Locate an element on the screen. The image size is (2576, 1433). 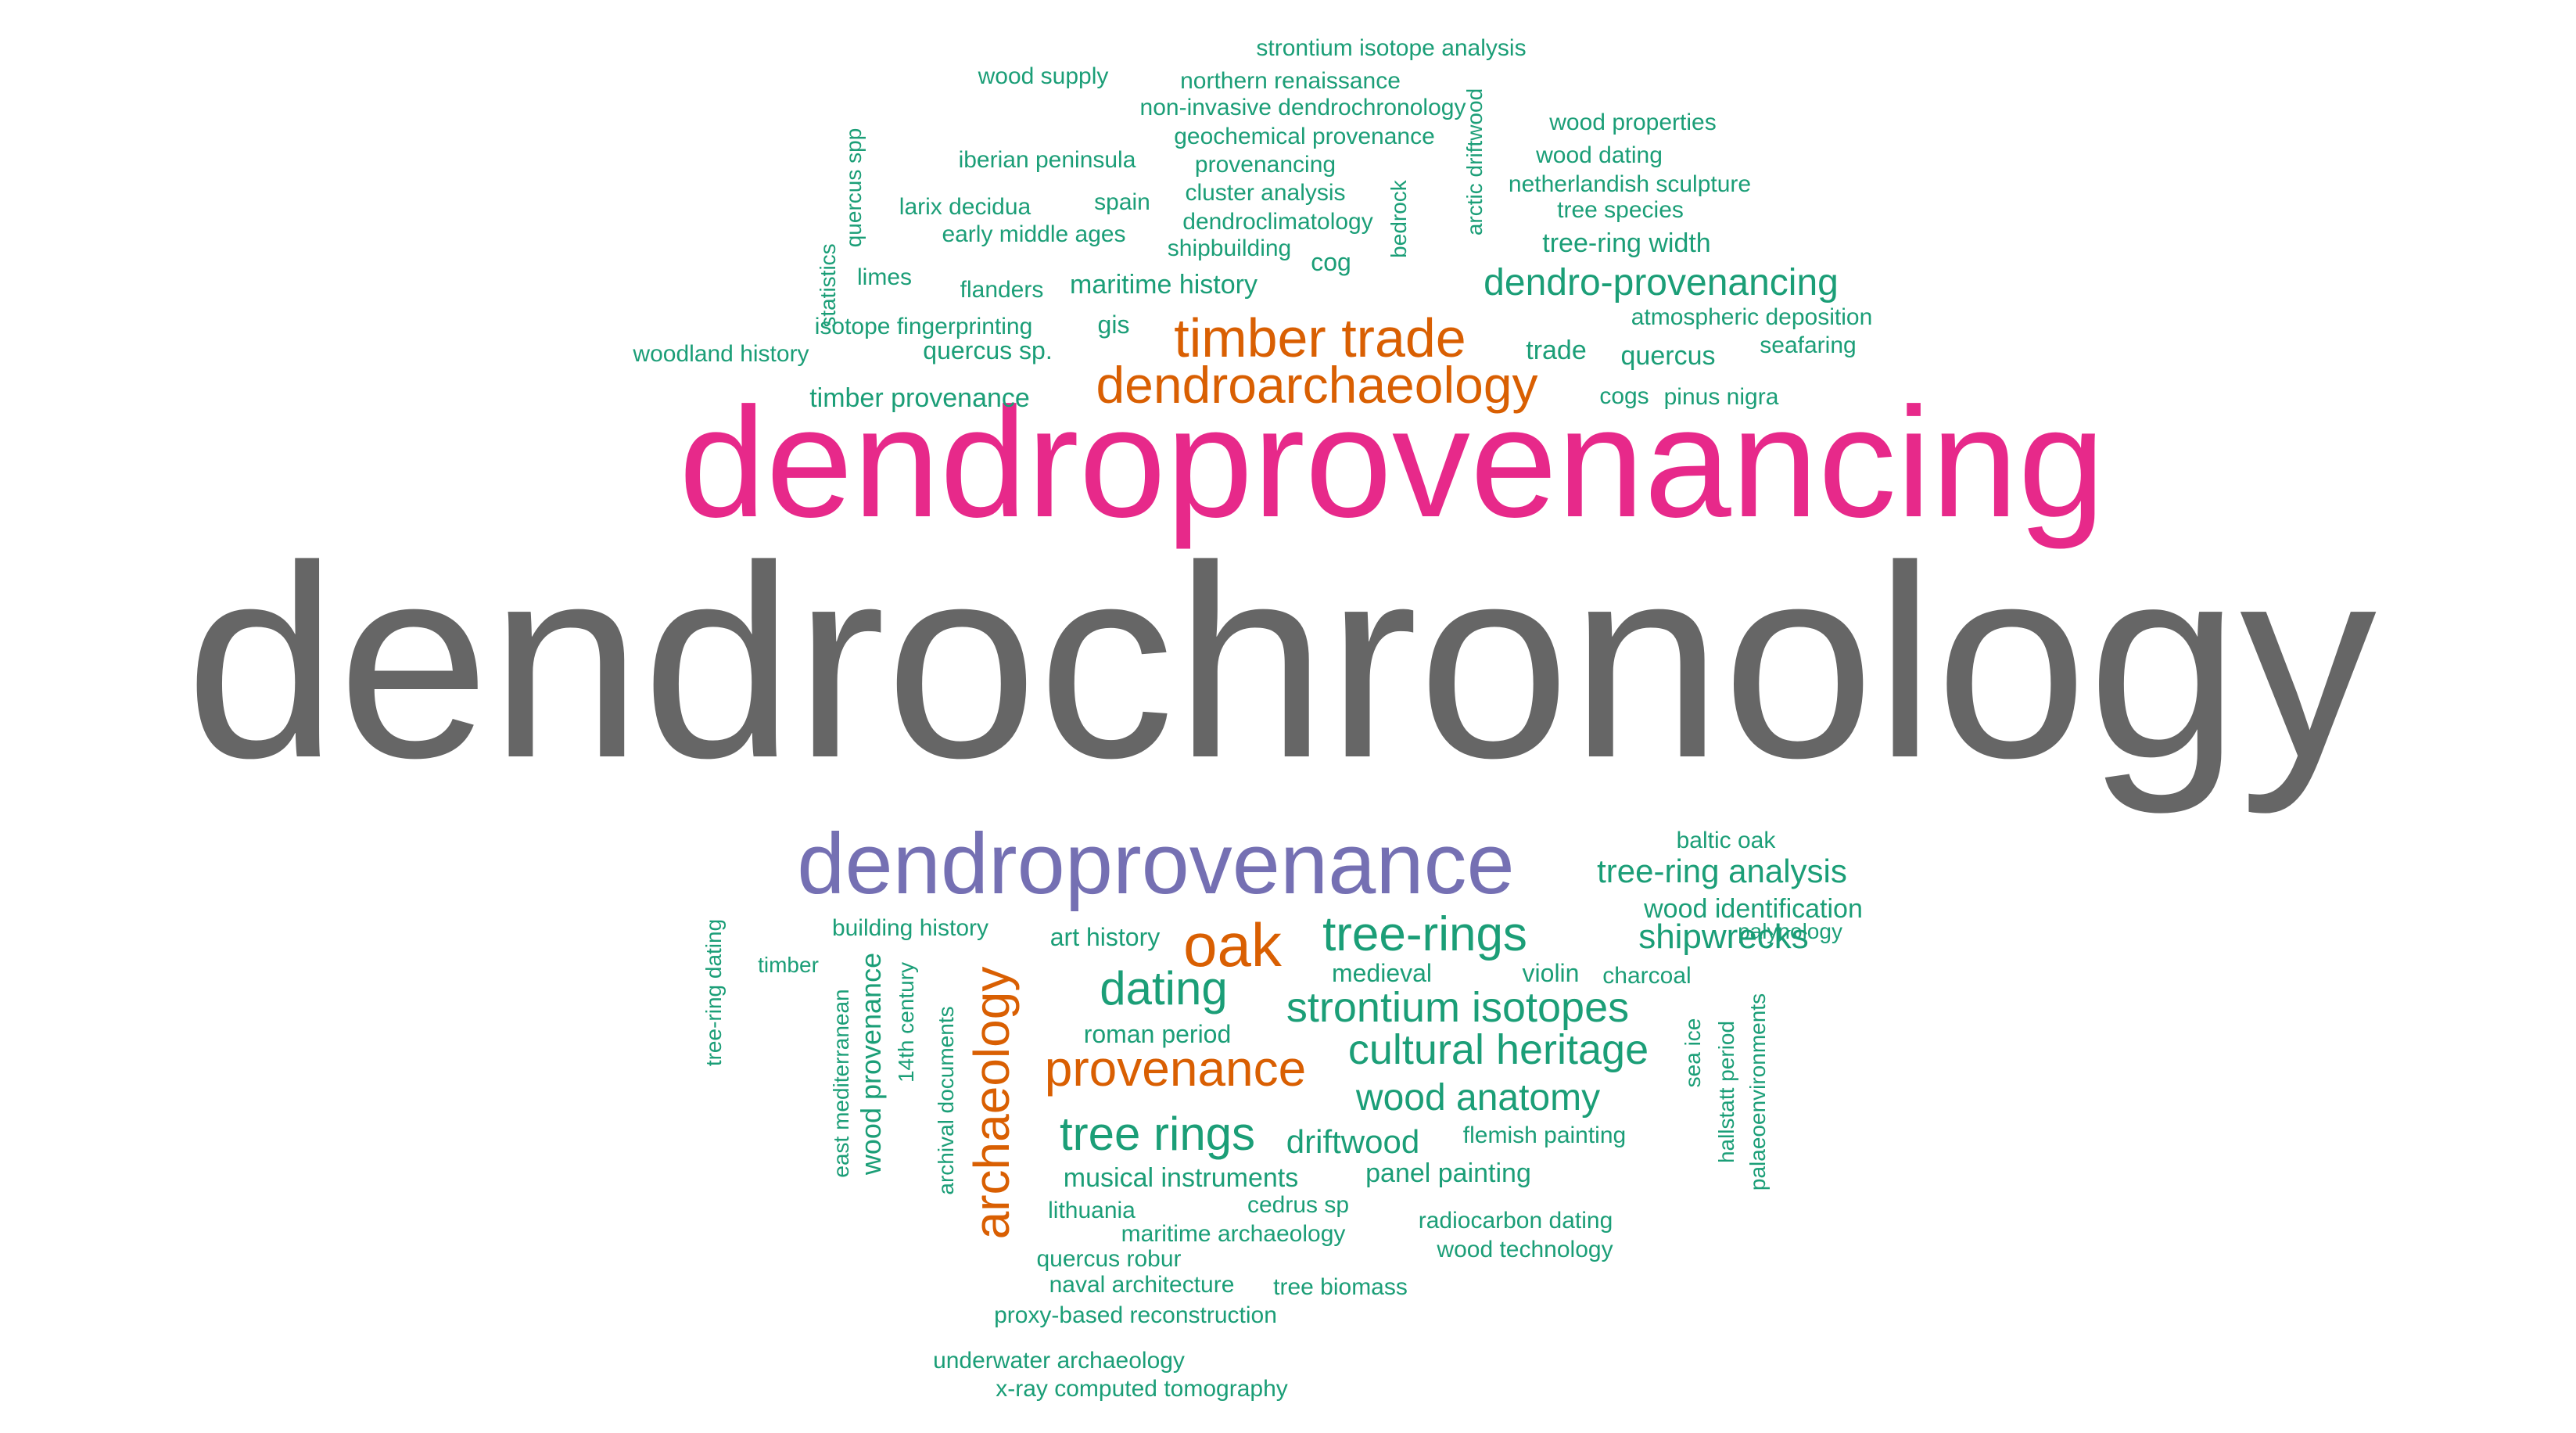
word-cloud-term: cultural heritage is located at coordinates (1498, 1049).